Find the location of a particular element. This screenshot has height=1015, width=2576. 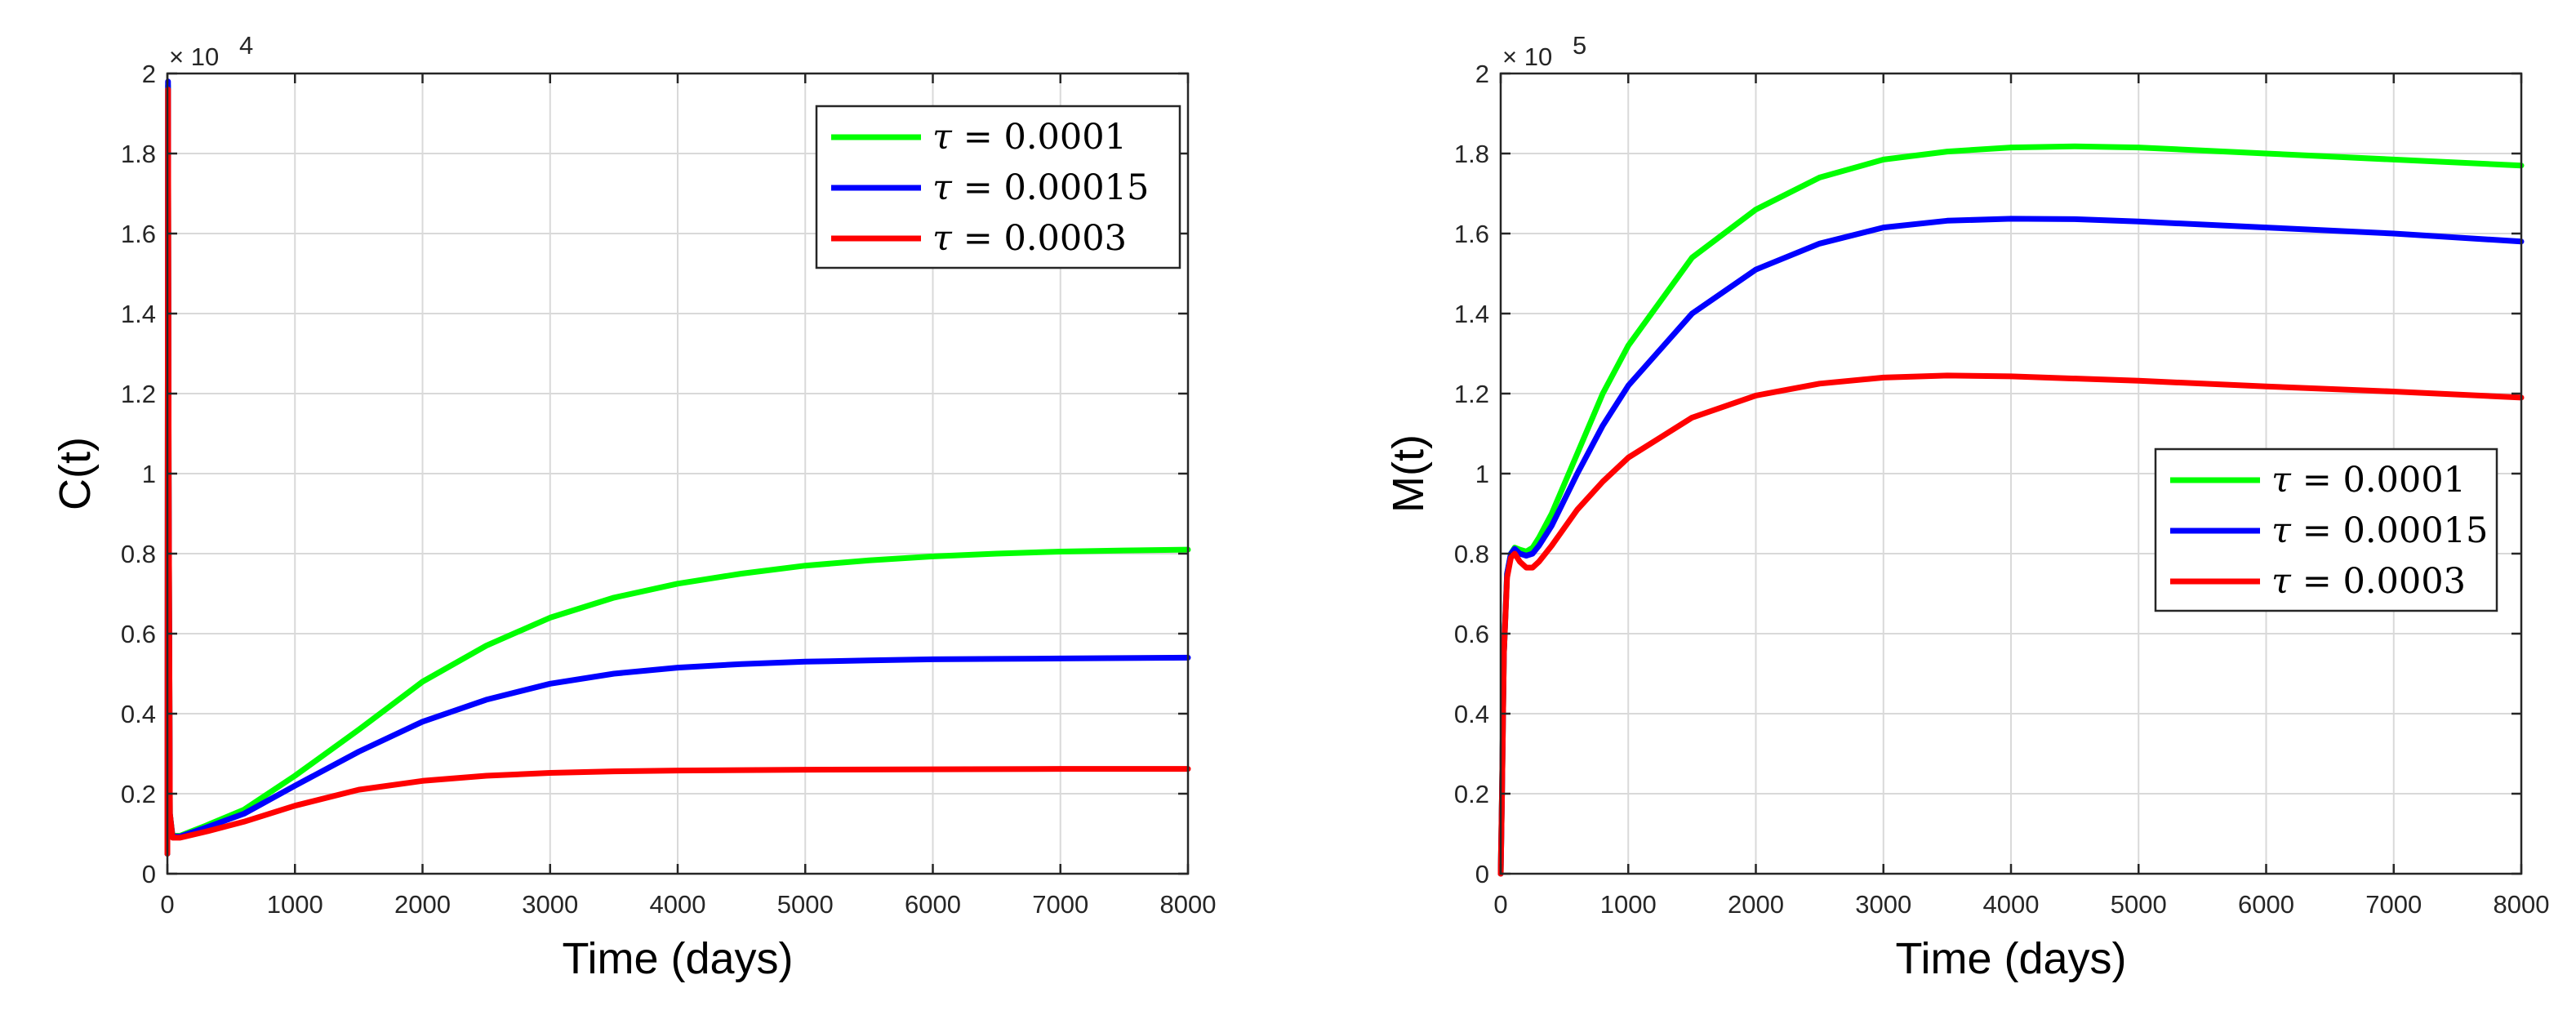

y-axis-title: M(t) is located at coordinates (1408, 473).